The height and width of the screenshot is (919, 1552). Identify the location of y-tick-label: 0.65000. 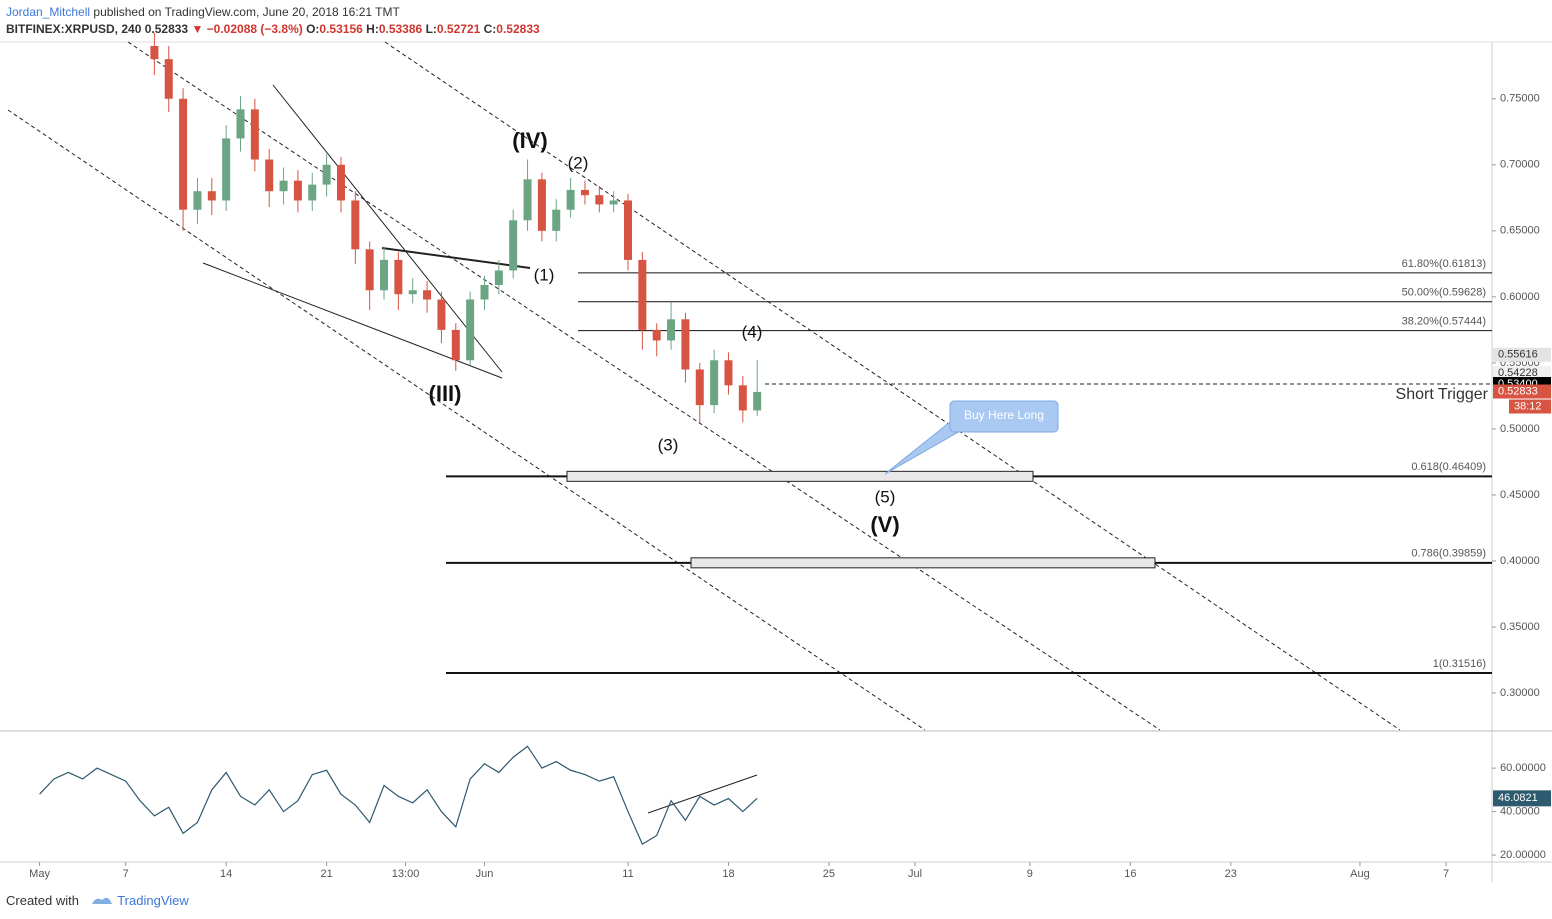
(1520, 231).